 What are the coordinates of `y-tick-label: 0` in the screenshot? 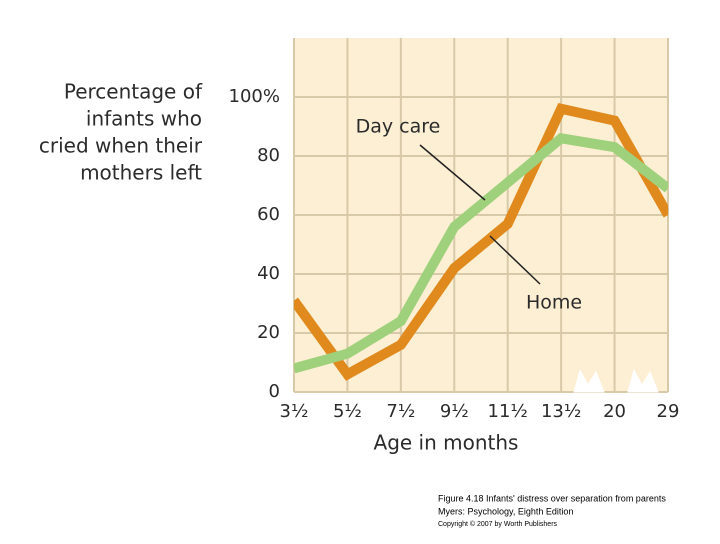 It's located at (274, 391).